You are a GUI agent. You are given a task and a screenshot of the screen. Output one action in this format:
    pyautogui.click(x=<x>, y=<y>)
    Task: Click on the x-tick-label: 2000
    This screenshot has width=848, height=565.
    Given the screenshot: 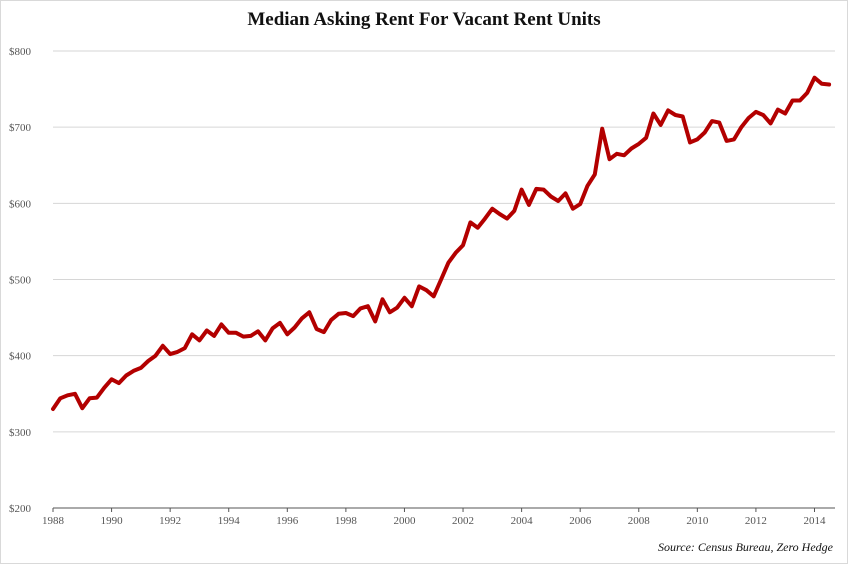 What is the action you would take?
    pyautogui.click(x=404, y=521)
    